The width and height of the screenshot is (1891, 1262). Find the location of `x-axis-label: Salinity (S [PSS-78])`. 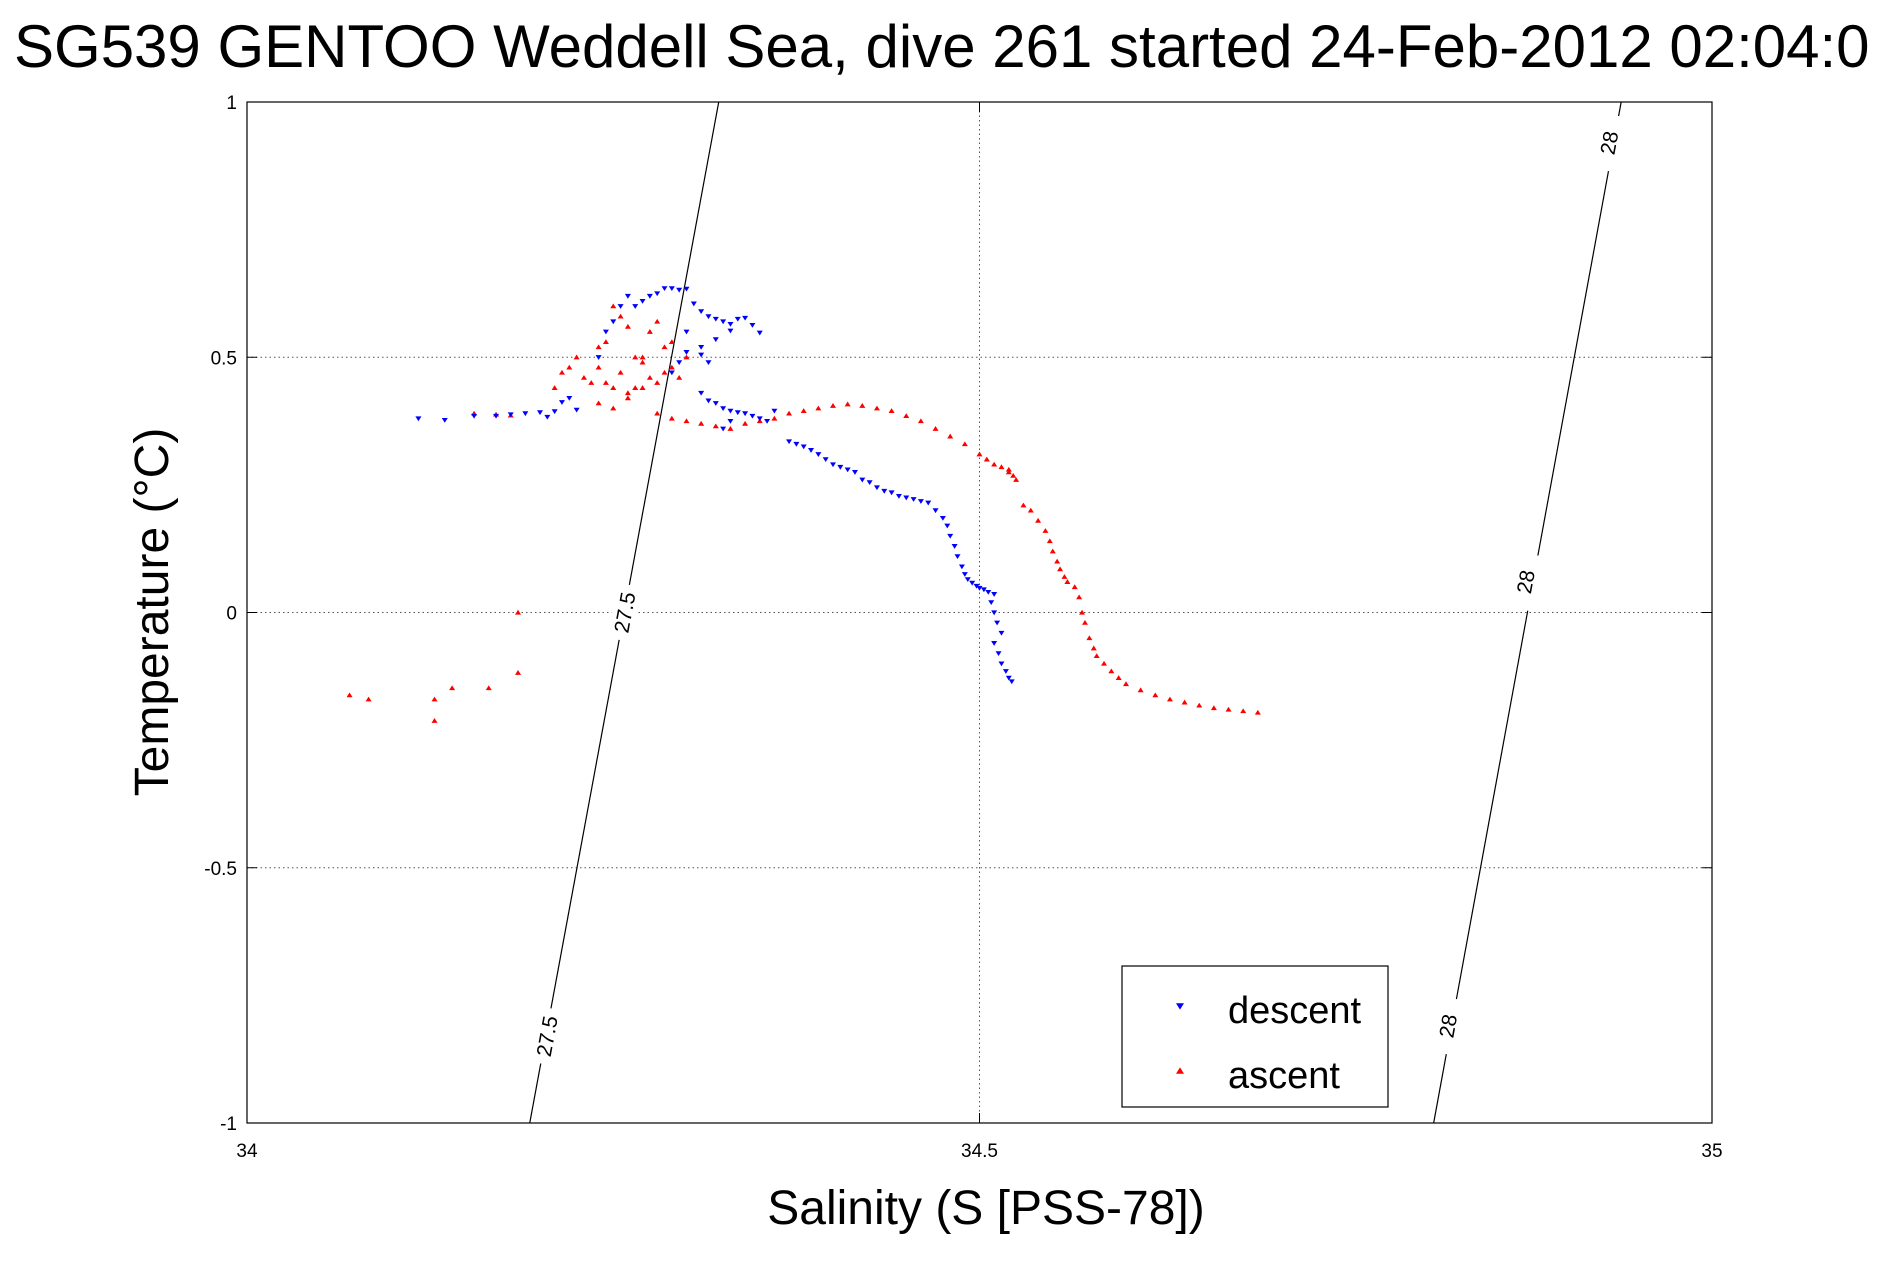

x-axis-label: Salinity (S [PSS-78]) is located at coordinates (985, 1208).